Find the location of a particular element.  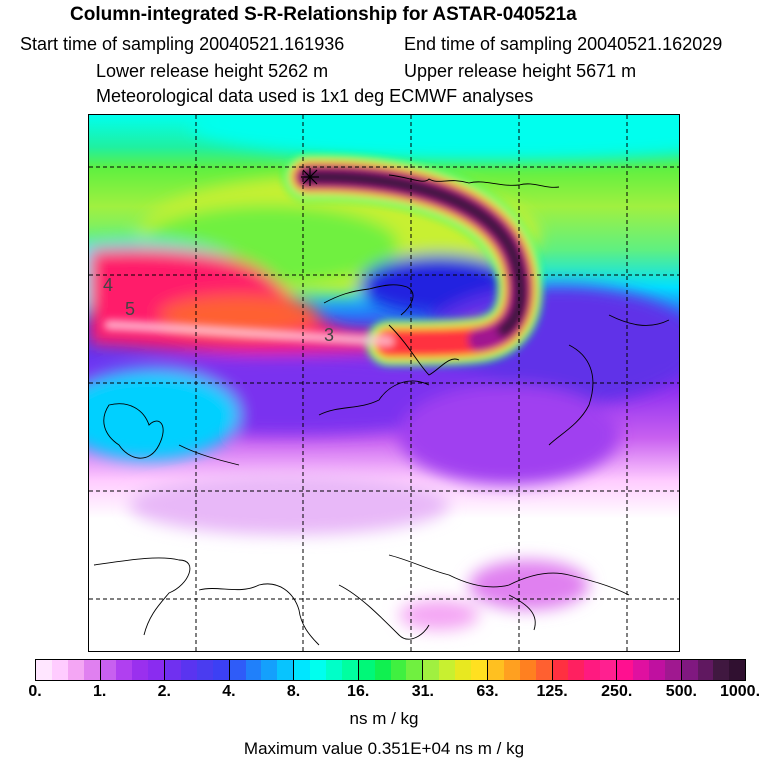

colorbar-units: ns m / kg is located at coordinates (384, 718).